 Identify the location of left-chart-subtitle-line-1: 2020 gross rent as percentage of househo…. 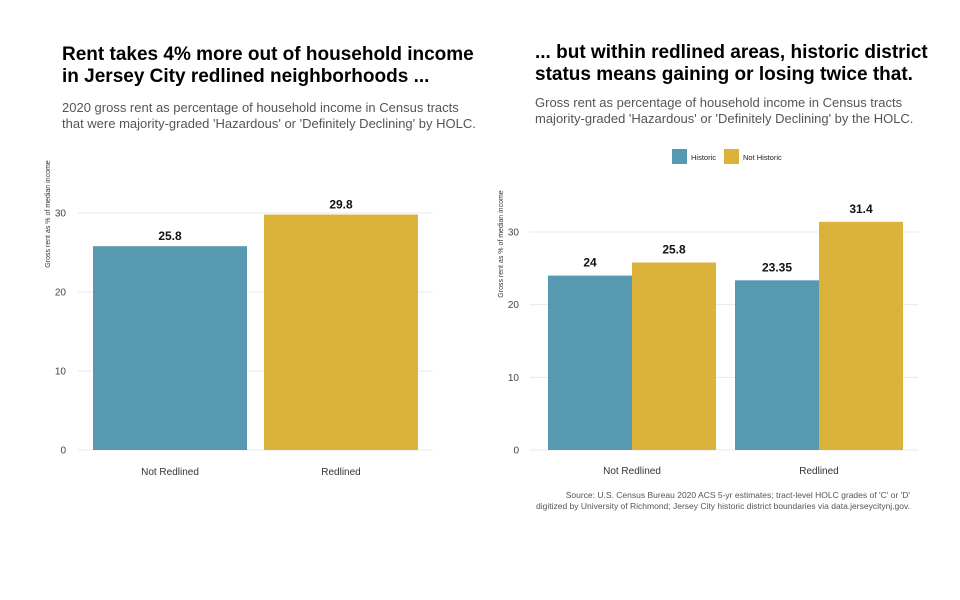
(260, 107).